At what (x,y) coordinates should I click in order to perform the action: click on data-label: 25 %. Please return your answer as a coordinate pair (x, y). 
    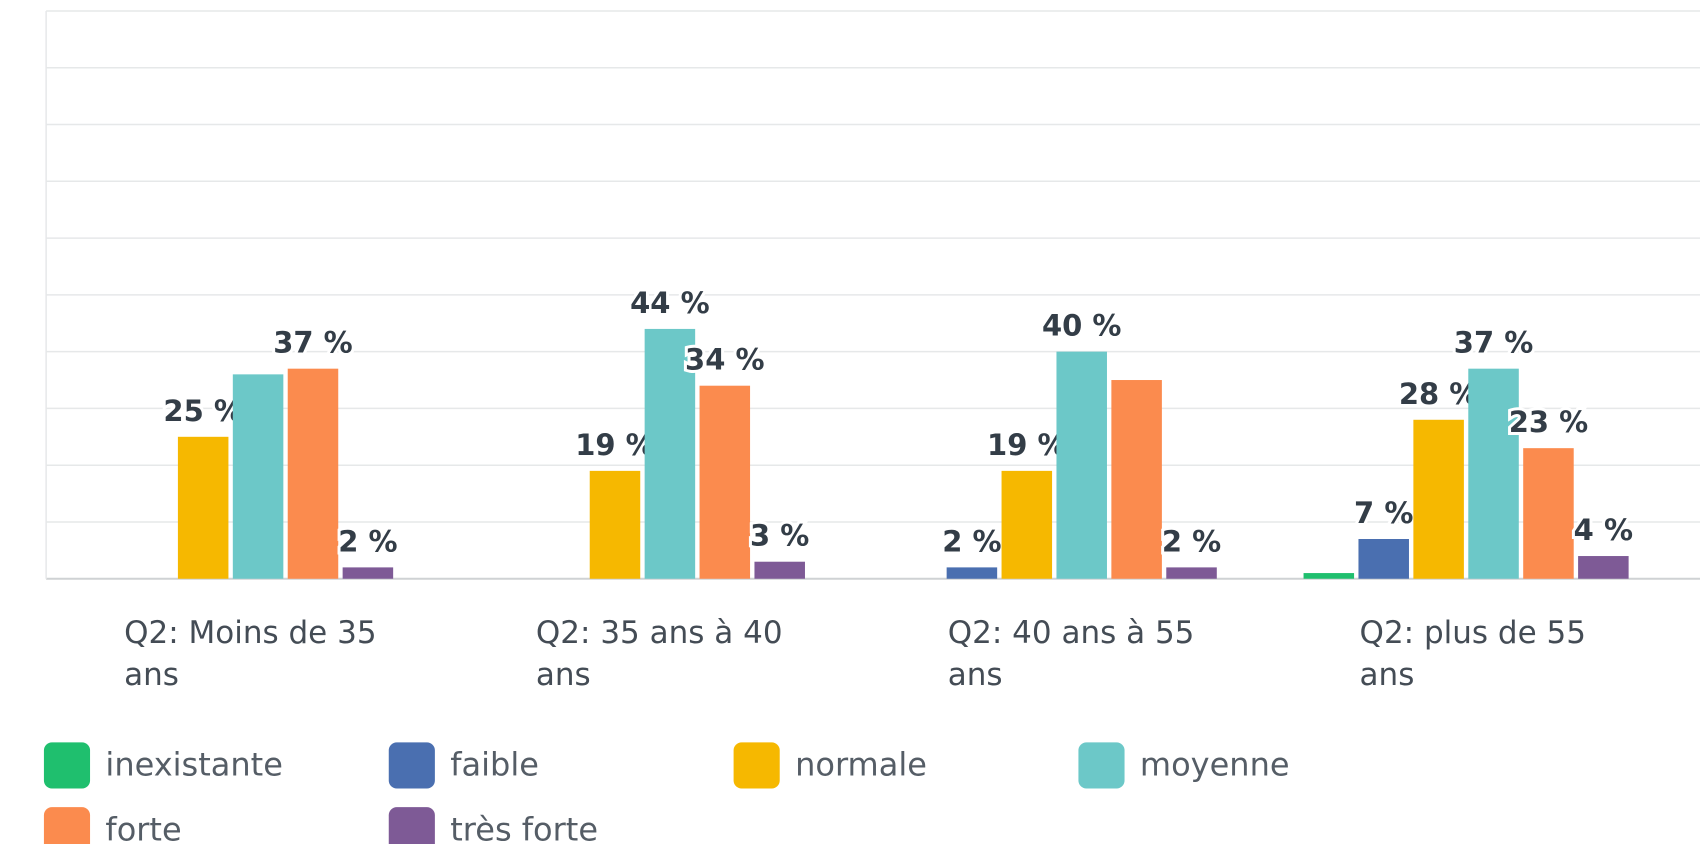
    Looking at the image, I should click on (203, 411).